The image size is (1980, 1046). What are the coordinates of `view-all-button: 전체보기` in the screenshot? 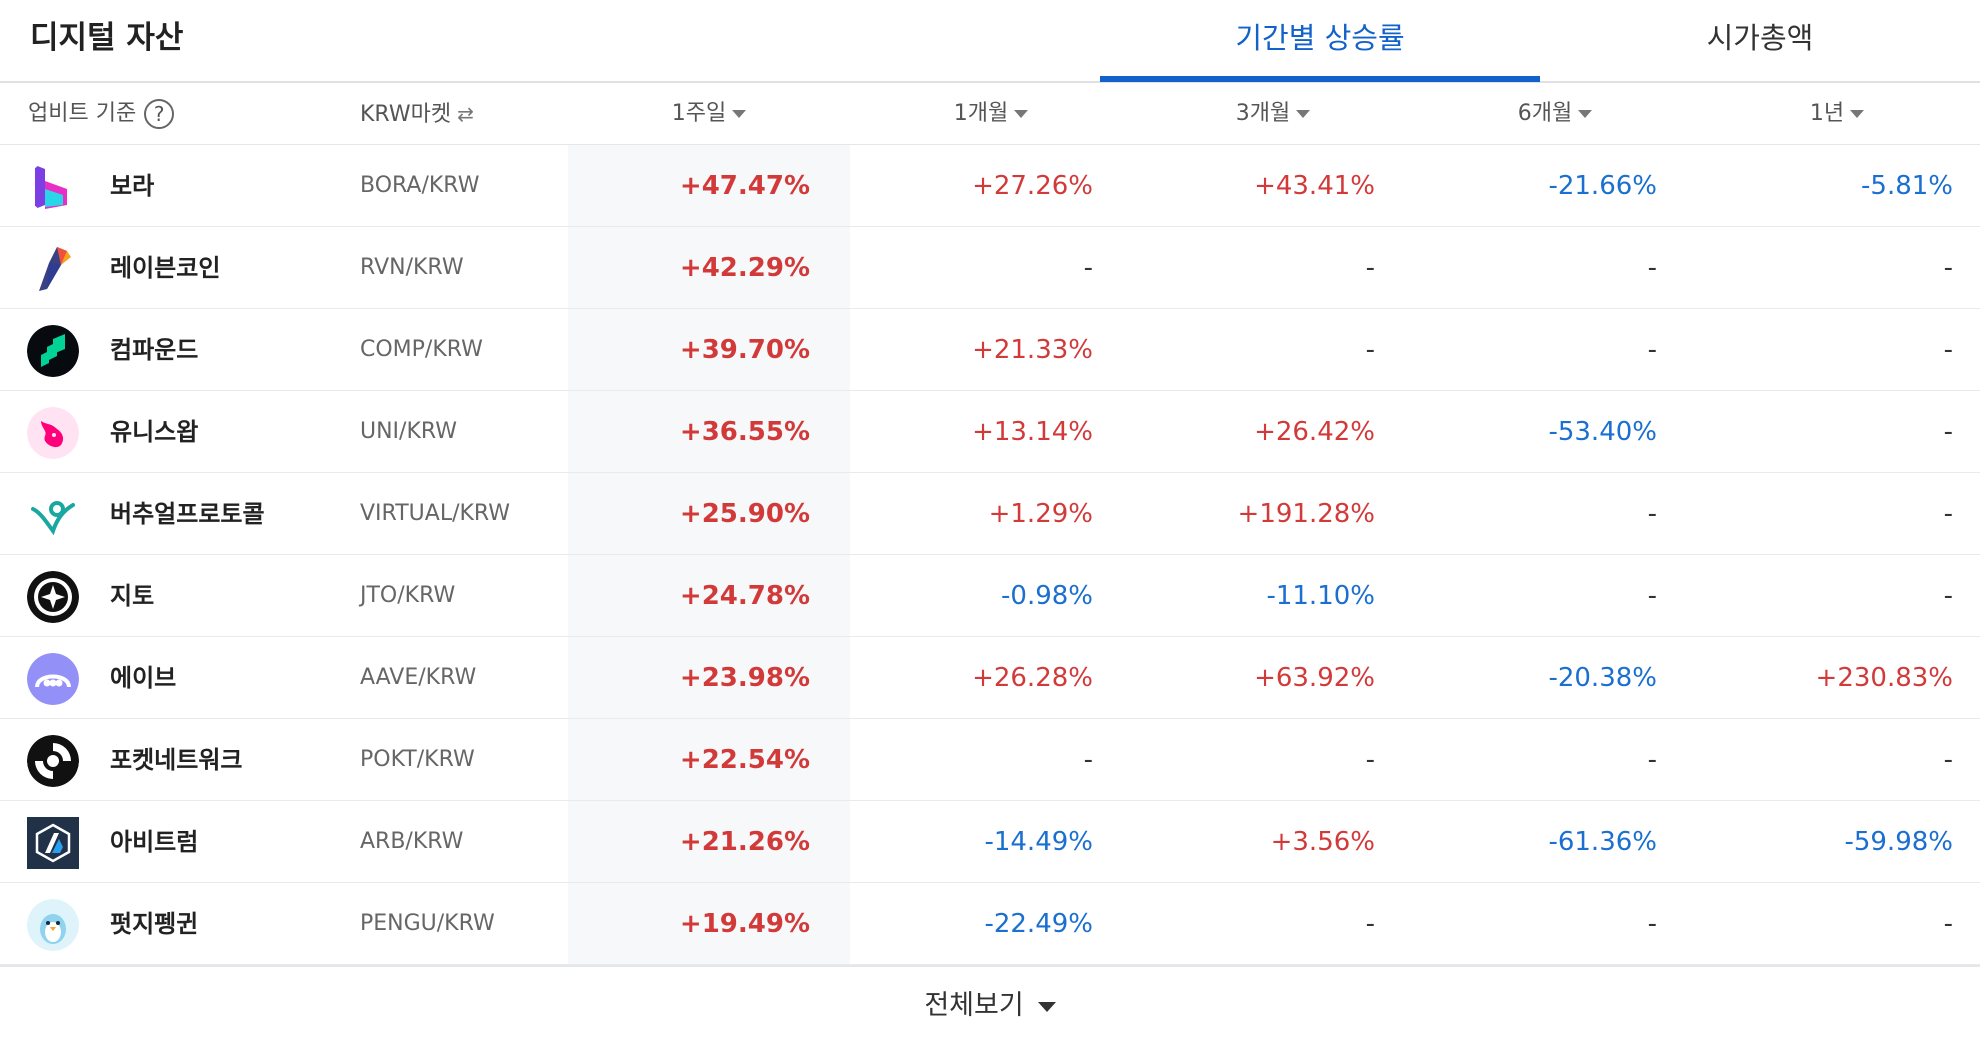 It's located at (990, 1006).